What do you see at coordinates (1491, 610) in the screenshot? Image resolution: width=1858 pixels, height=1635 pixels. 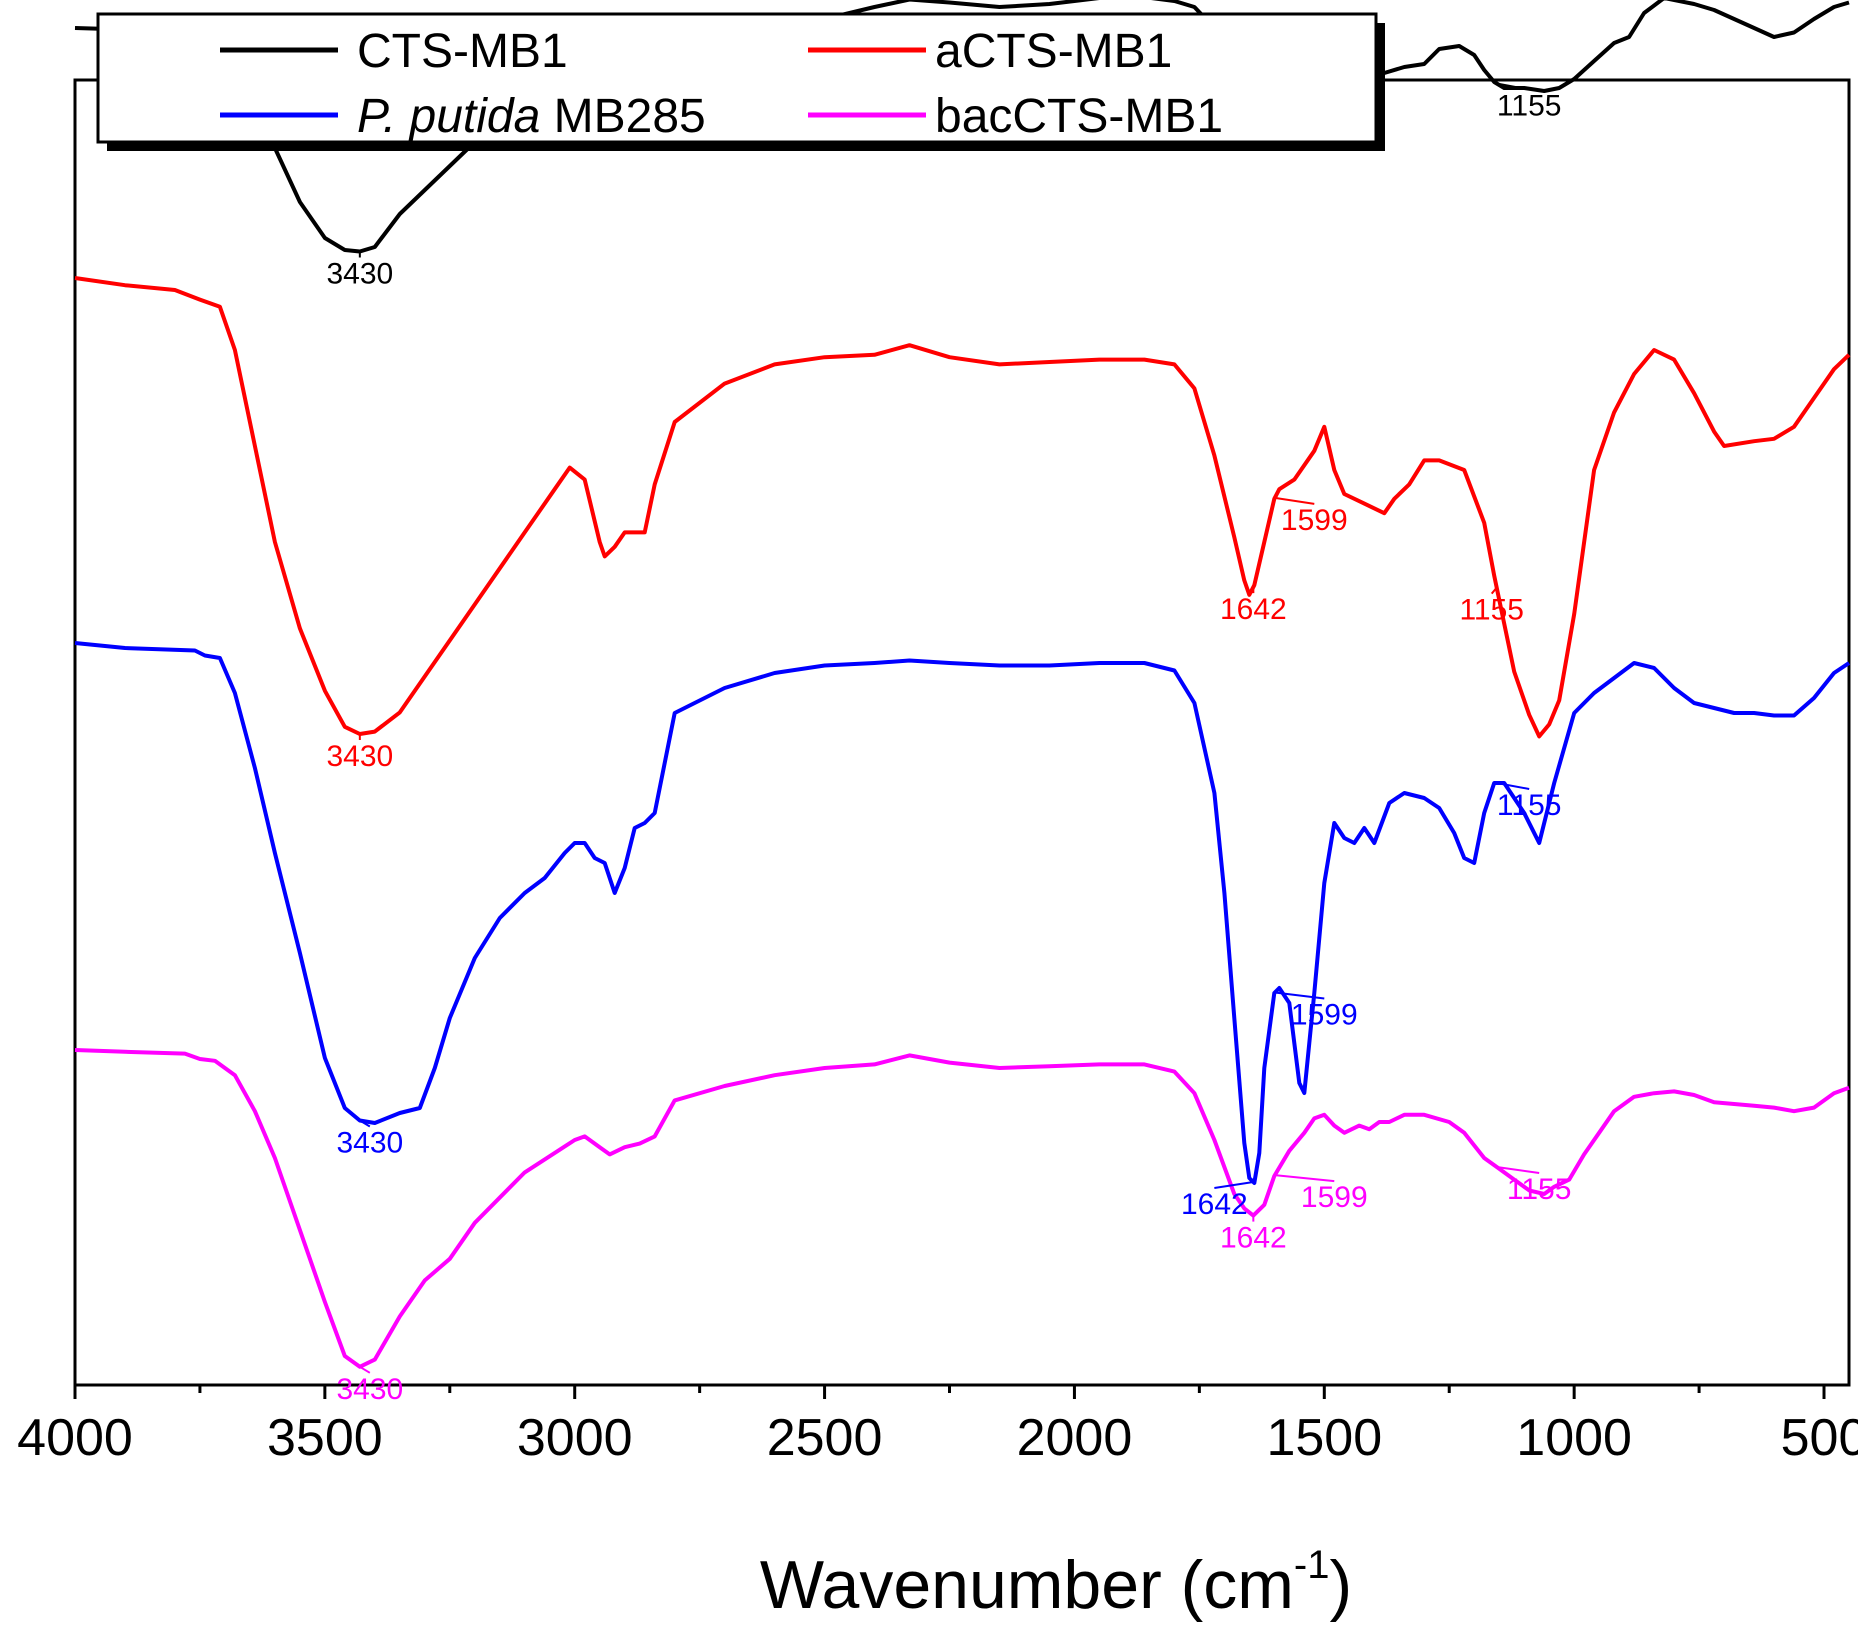 I see `peak-label-acts-mb1-1155: 1155` at bounding box center [1491, 610].